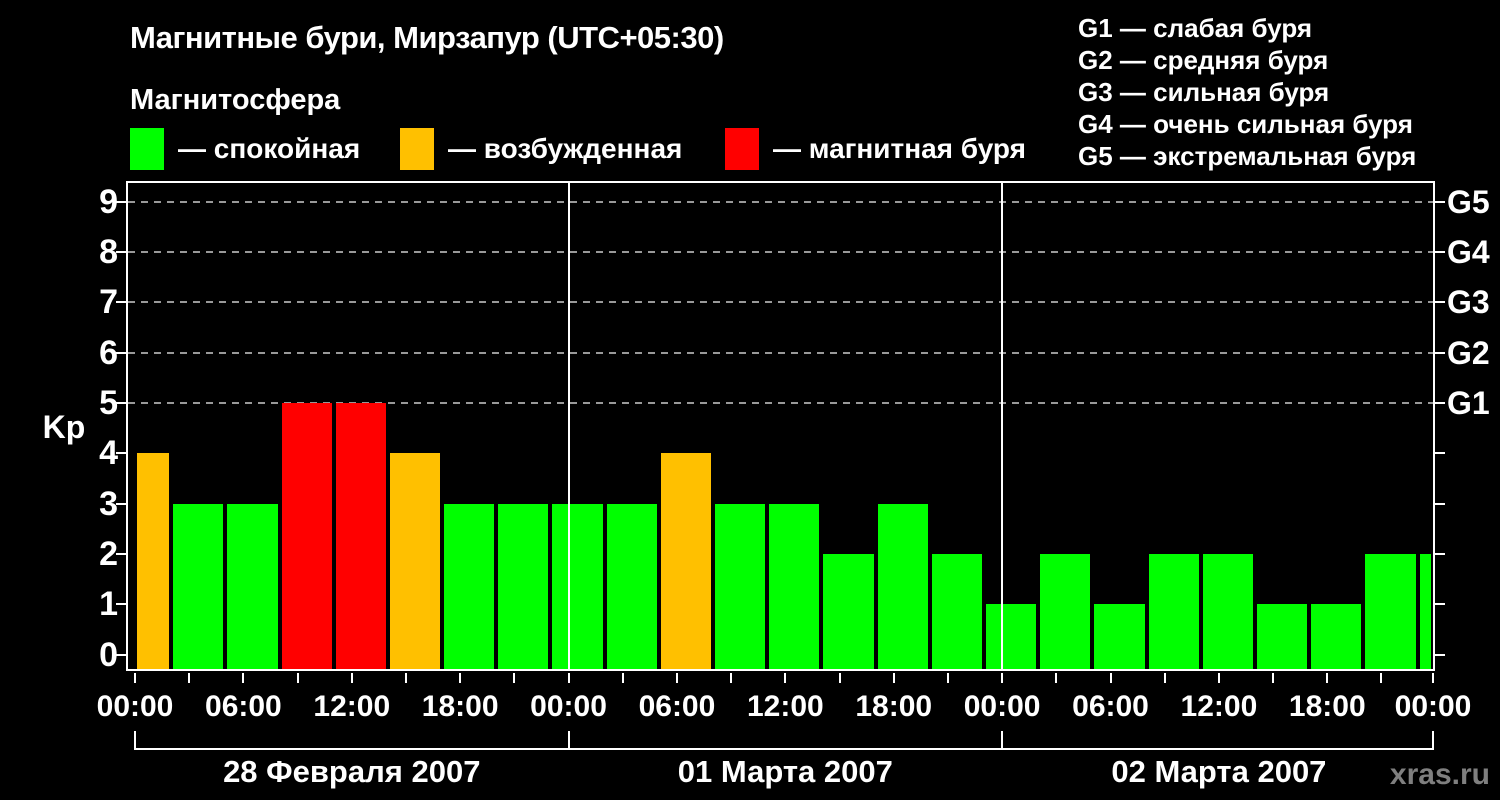 The height and width of the screenshot is (800, 1500). What do you see at coordinates (108, 604) in the screenshot?
I see `y-tick-label: 1` at bounding box center [108, 604].